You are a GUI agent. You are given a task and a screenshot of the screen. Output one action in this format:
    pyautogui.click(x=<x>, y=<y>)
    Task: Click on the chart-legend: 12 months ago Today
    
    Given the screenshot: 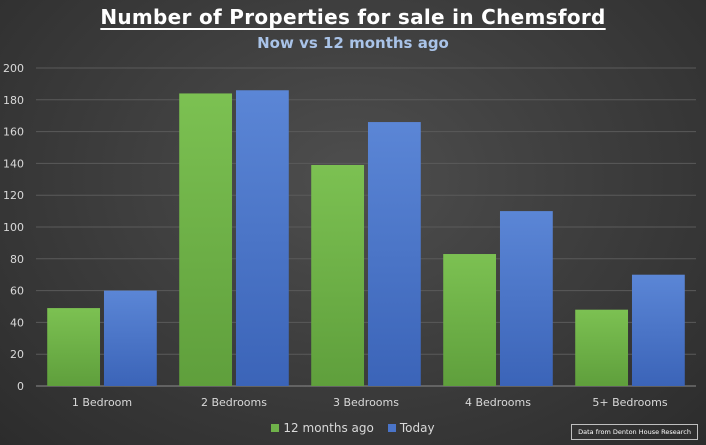 What is the action you would take?
    pyautogui.click(x=353, y=428)
    